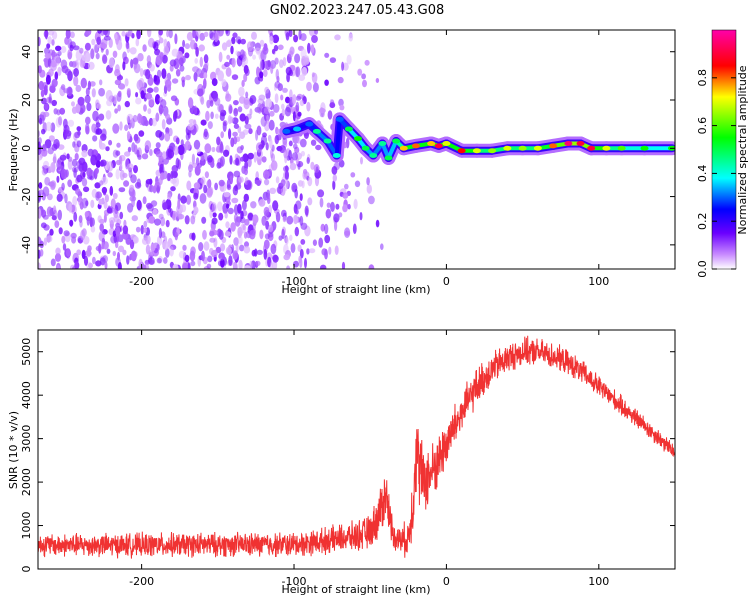 This screenshot has width=750, height=600. What do you see at coordinates (702, 126) in the screenshot?
I see `colorbar-tick-label: 0.6` at bounding box center [702, 126].